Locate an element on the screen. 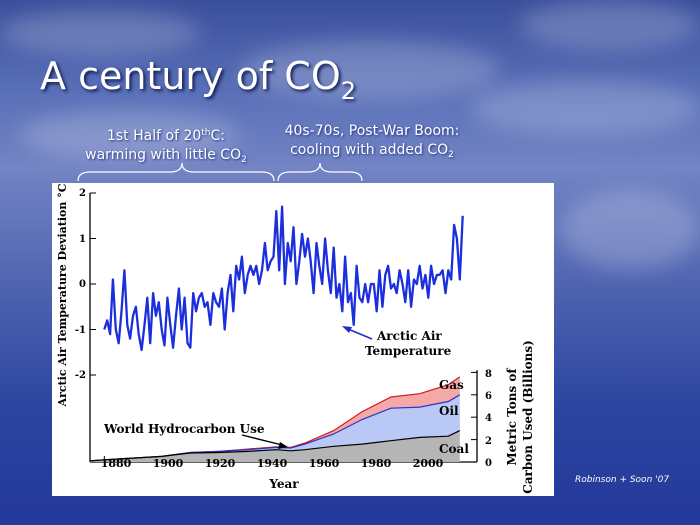  arctic-temperature-line is located at coordinates (283, 278).